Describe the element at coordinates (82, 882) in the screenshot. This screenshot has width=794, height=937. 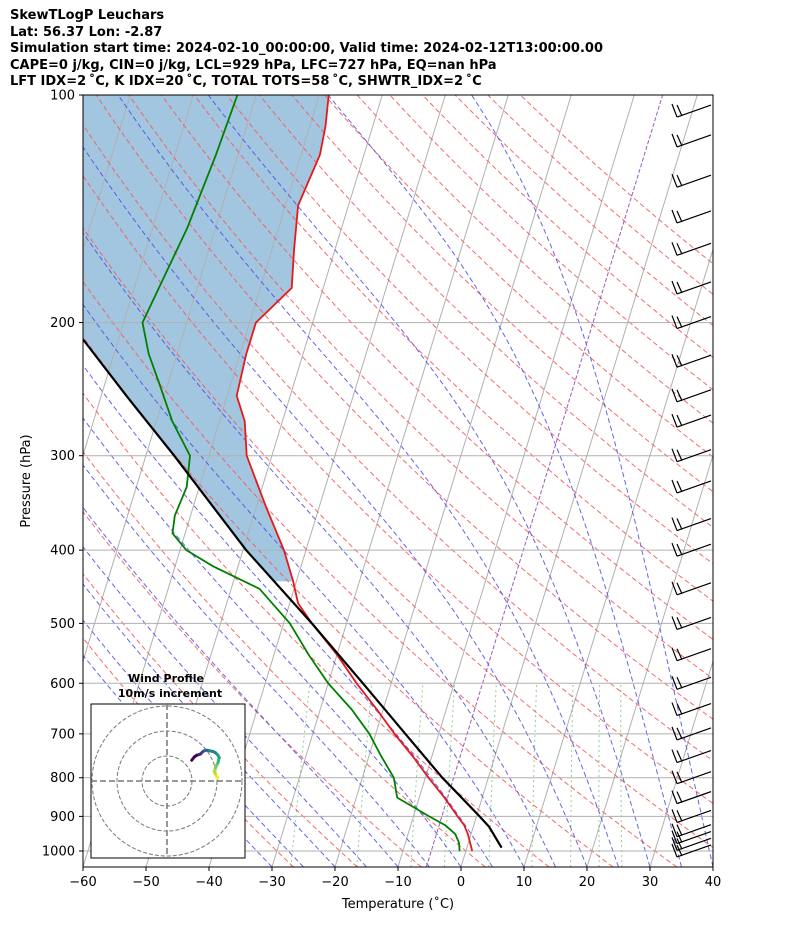
I see `x-tick-label: −60` at that location.